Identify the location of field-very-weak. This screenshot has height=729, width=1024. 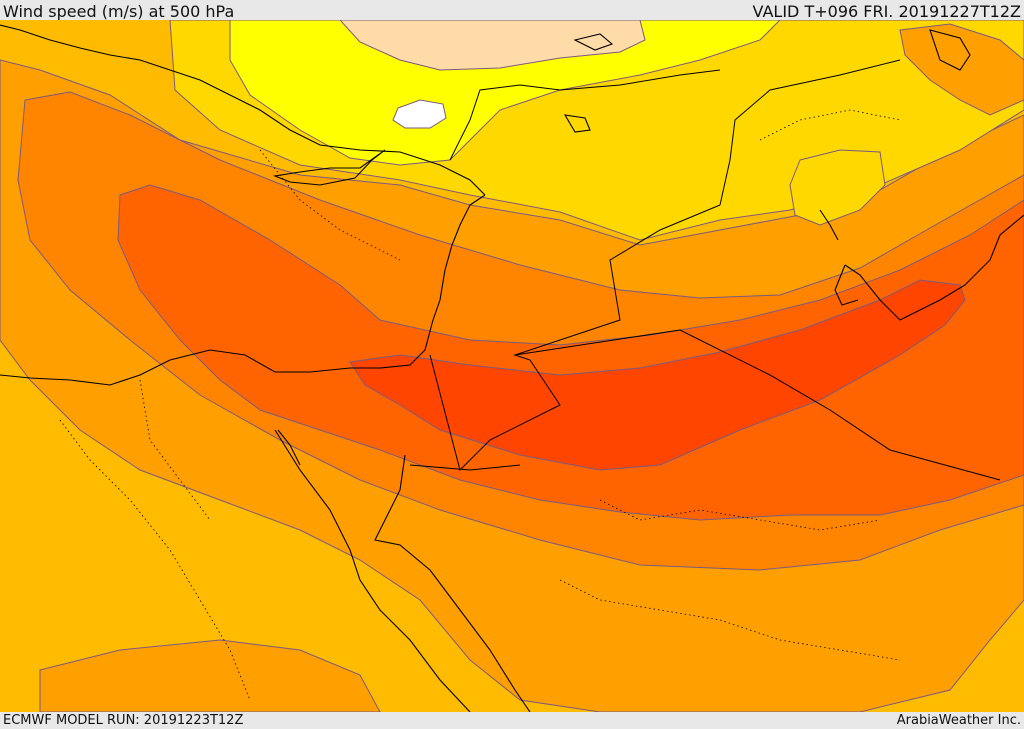
(492, 45).